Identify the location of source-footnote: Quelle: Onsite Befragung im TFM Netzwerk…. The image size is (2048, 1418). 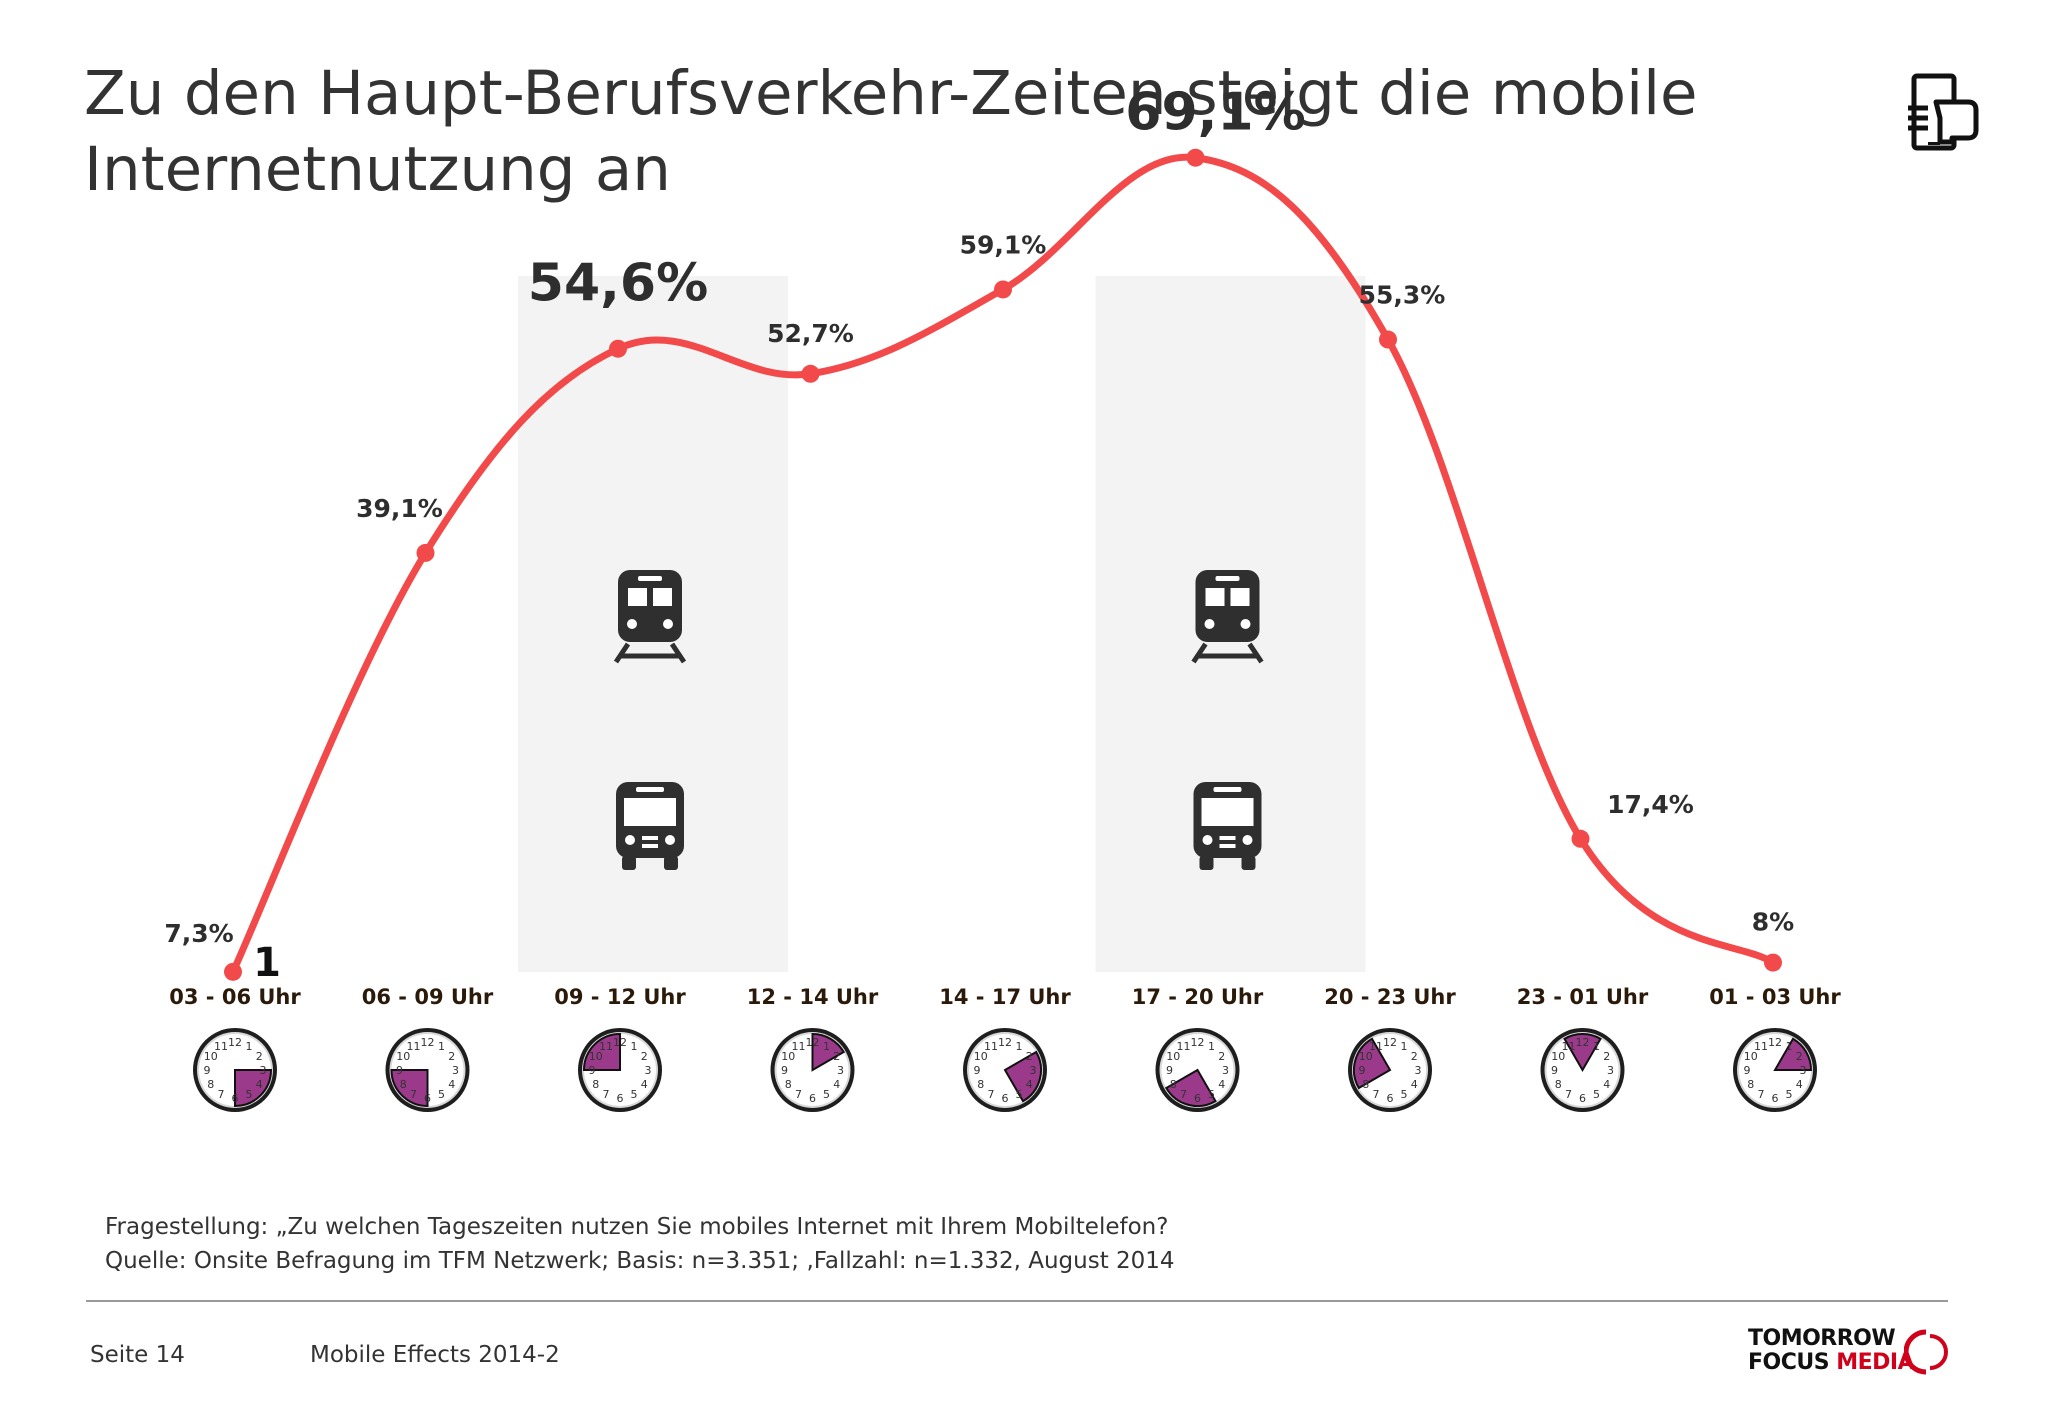
(640, 1261).